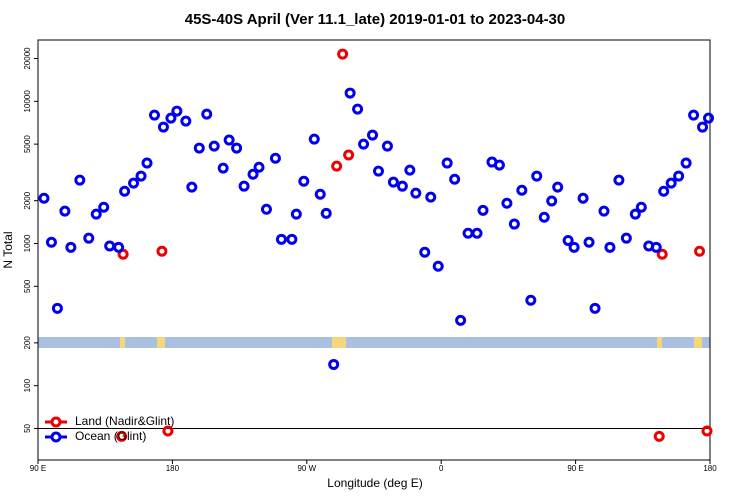  What do you see at coordinates (173, 468) in the screenshot?
I see `x-tick-label: 180` at bounding box center [173, 468].